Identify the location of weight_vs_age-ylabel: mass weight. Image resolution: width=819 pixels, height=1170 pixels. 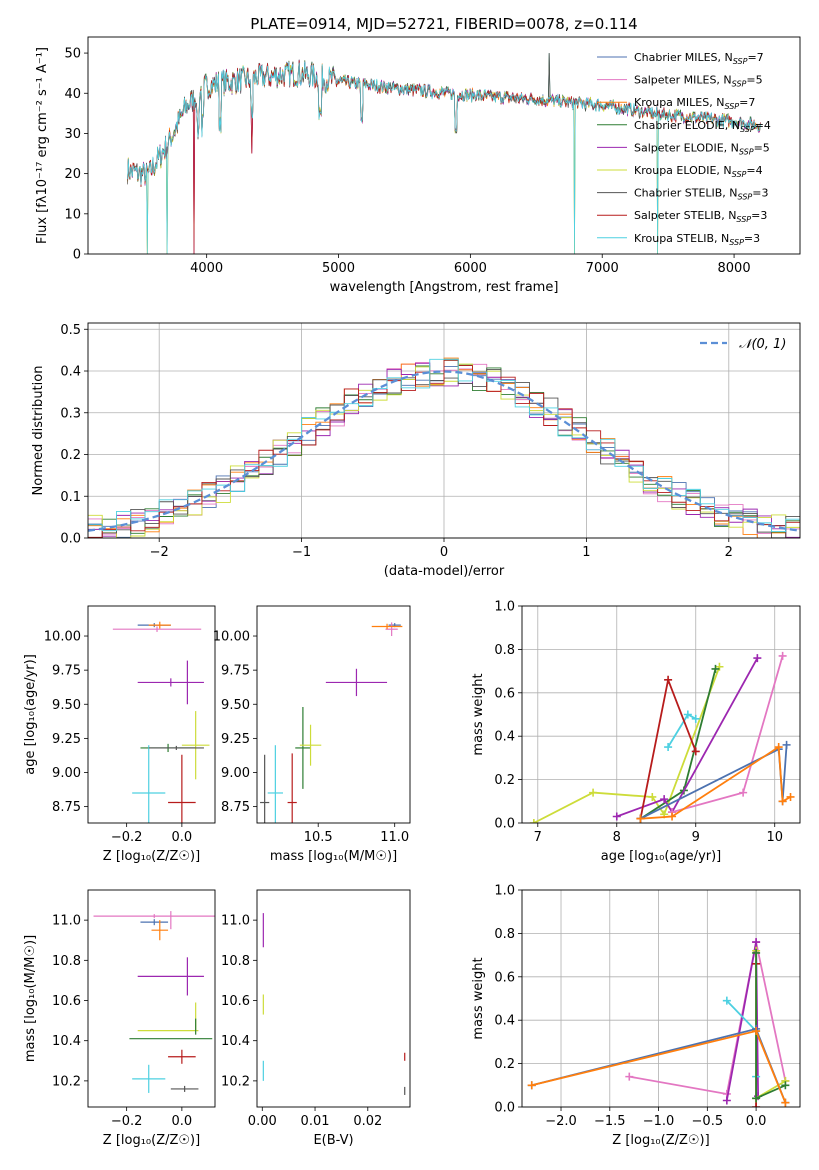
(478, 714).